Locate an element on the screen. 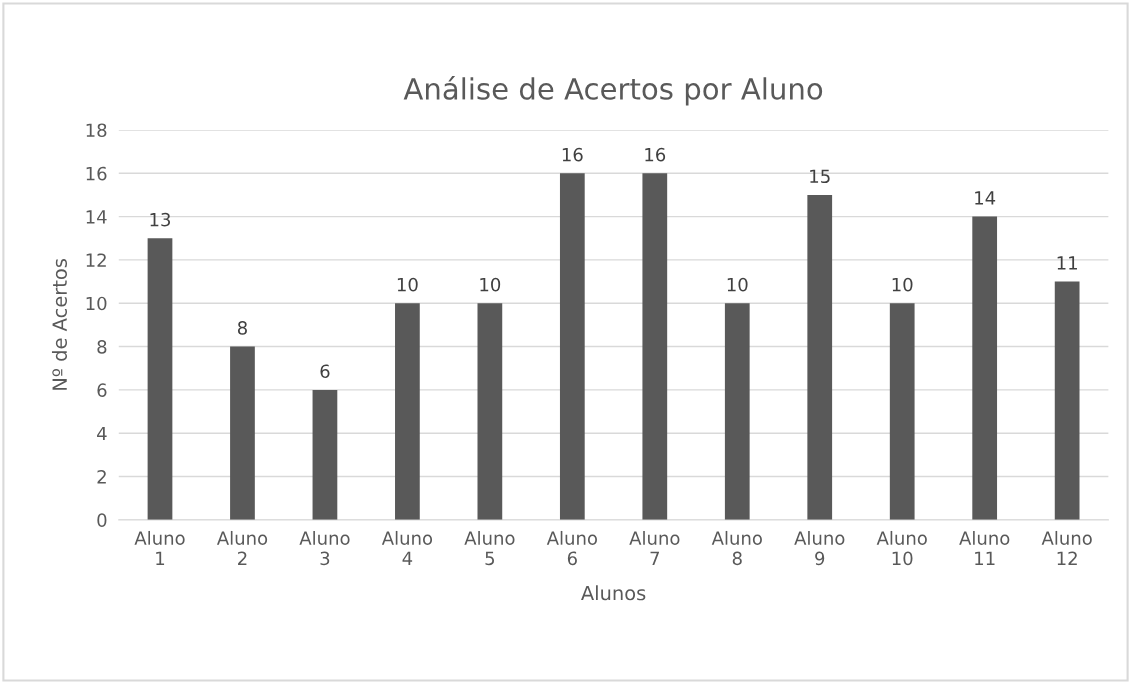  x-tick-label: Aluno 6 is located at coordinates (571, 548).